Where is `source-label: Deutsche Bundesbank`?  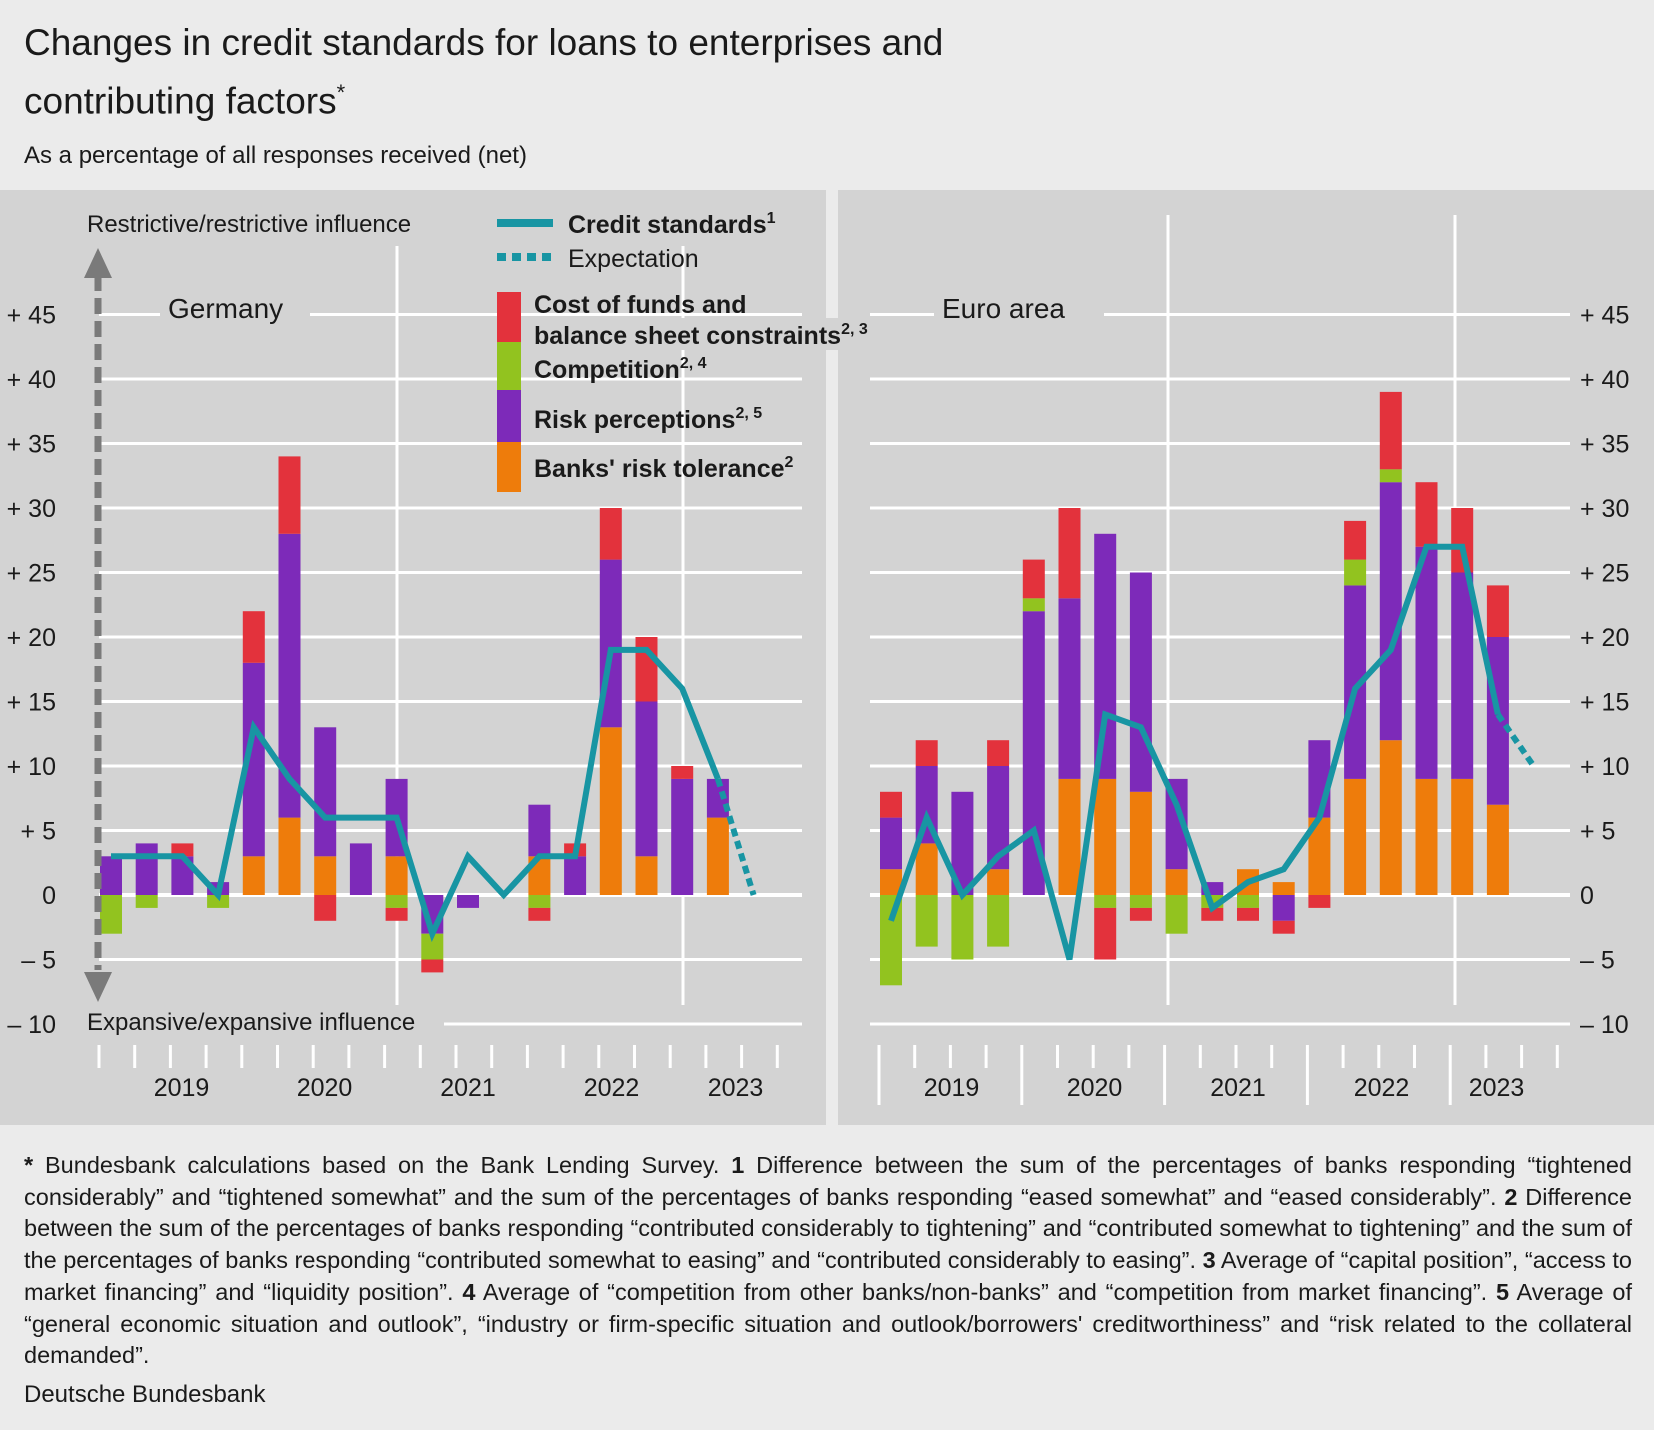 source-label: Deutsche Bundesbank is located at coordinates (145, 1394).